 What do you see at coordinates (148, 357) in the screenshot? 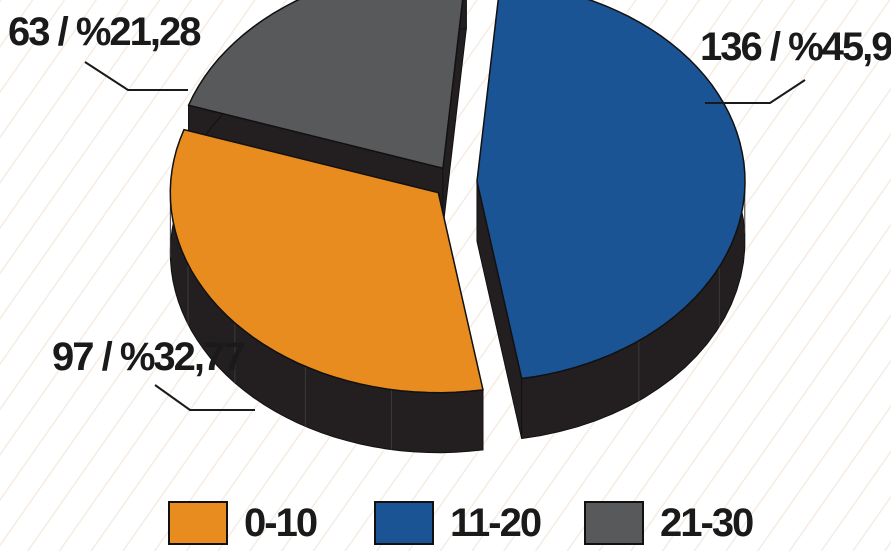
I see `data-label-0-10: 97 / %32,77` at bounding box center [148, 357].